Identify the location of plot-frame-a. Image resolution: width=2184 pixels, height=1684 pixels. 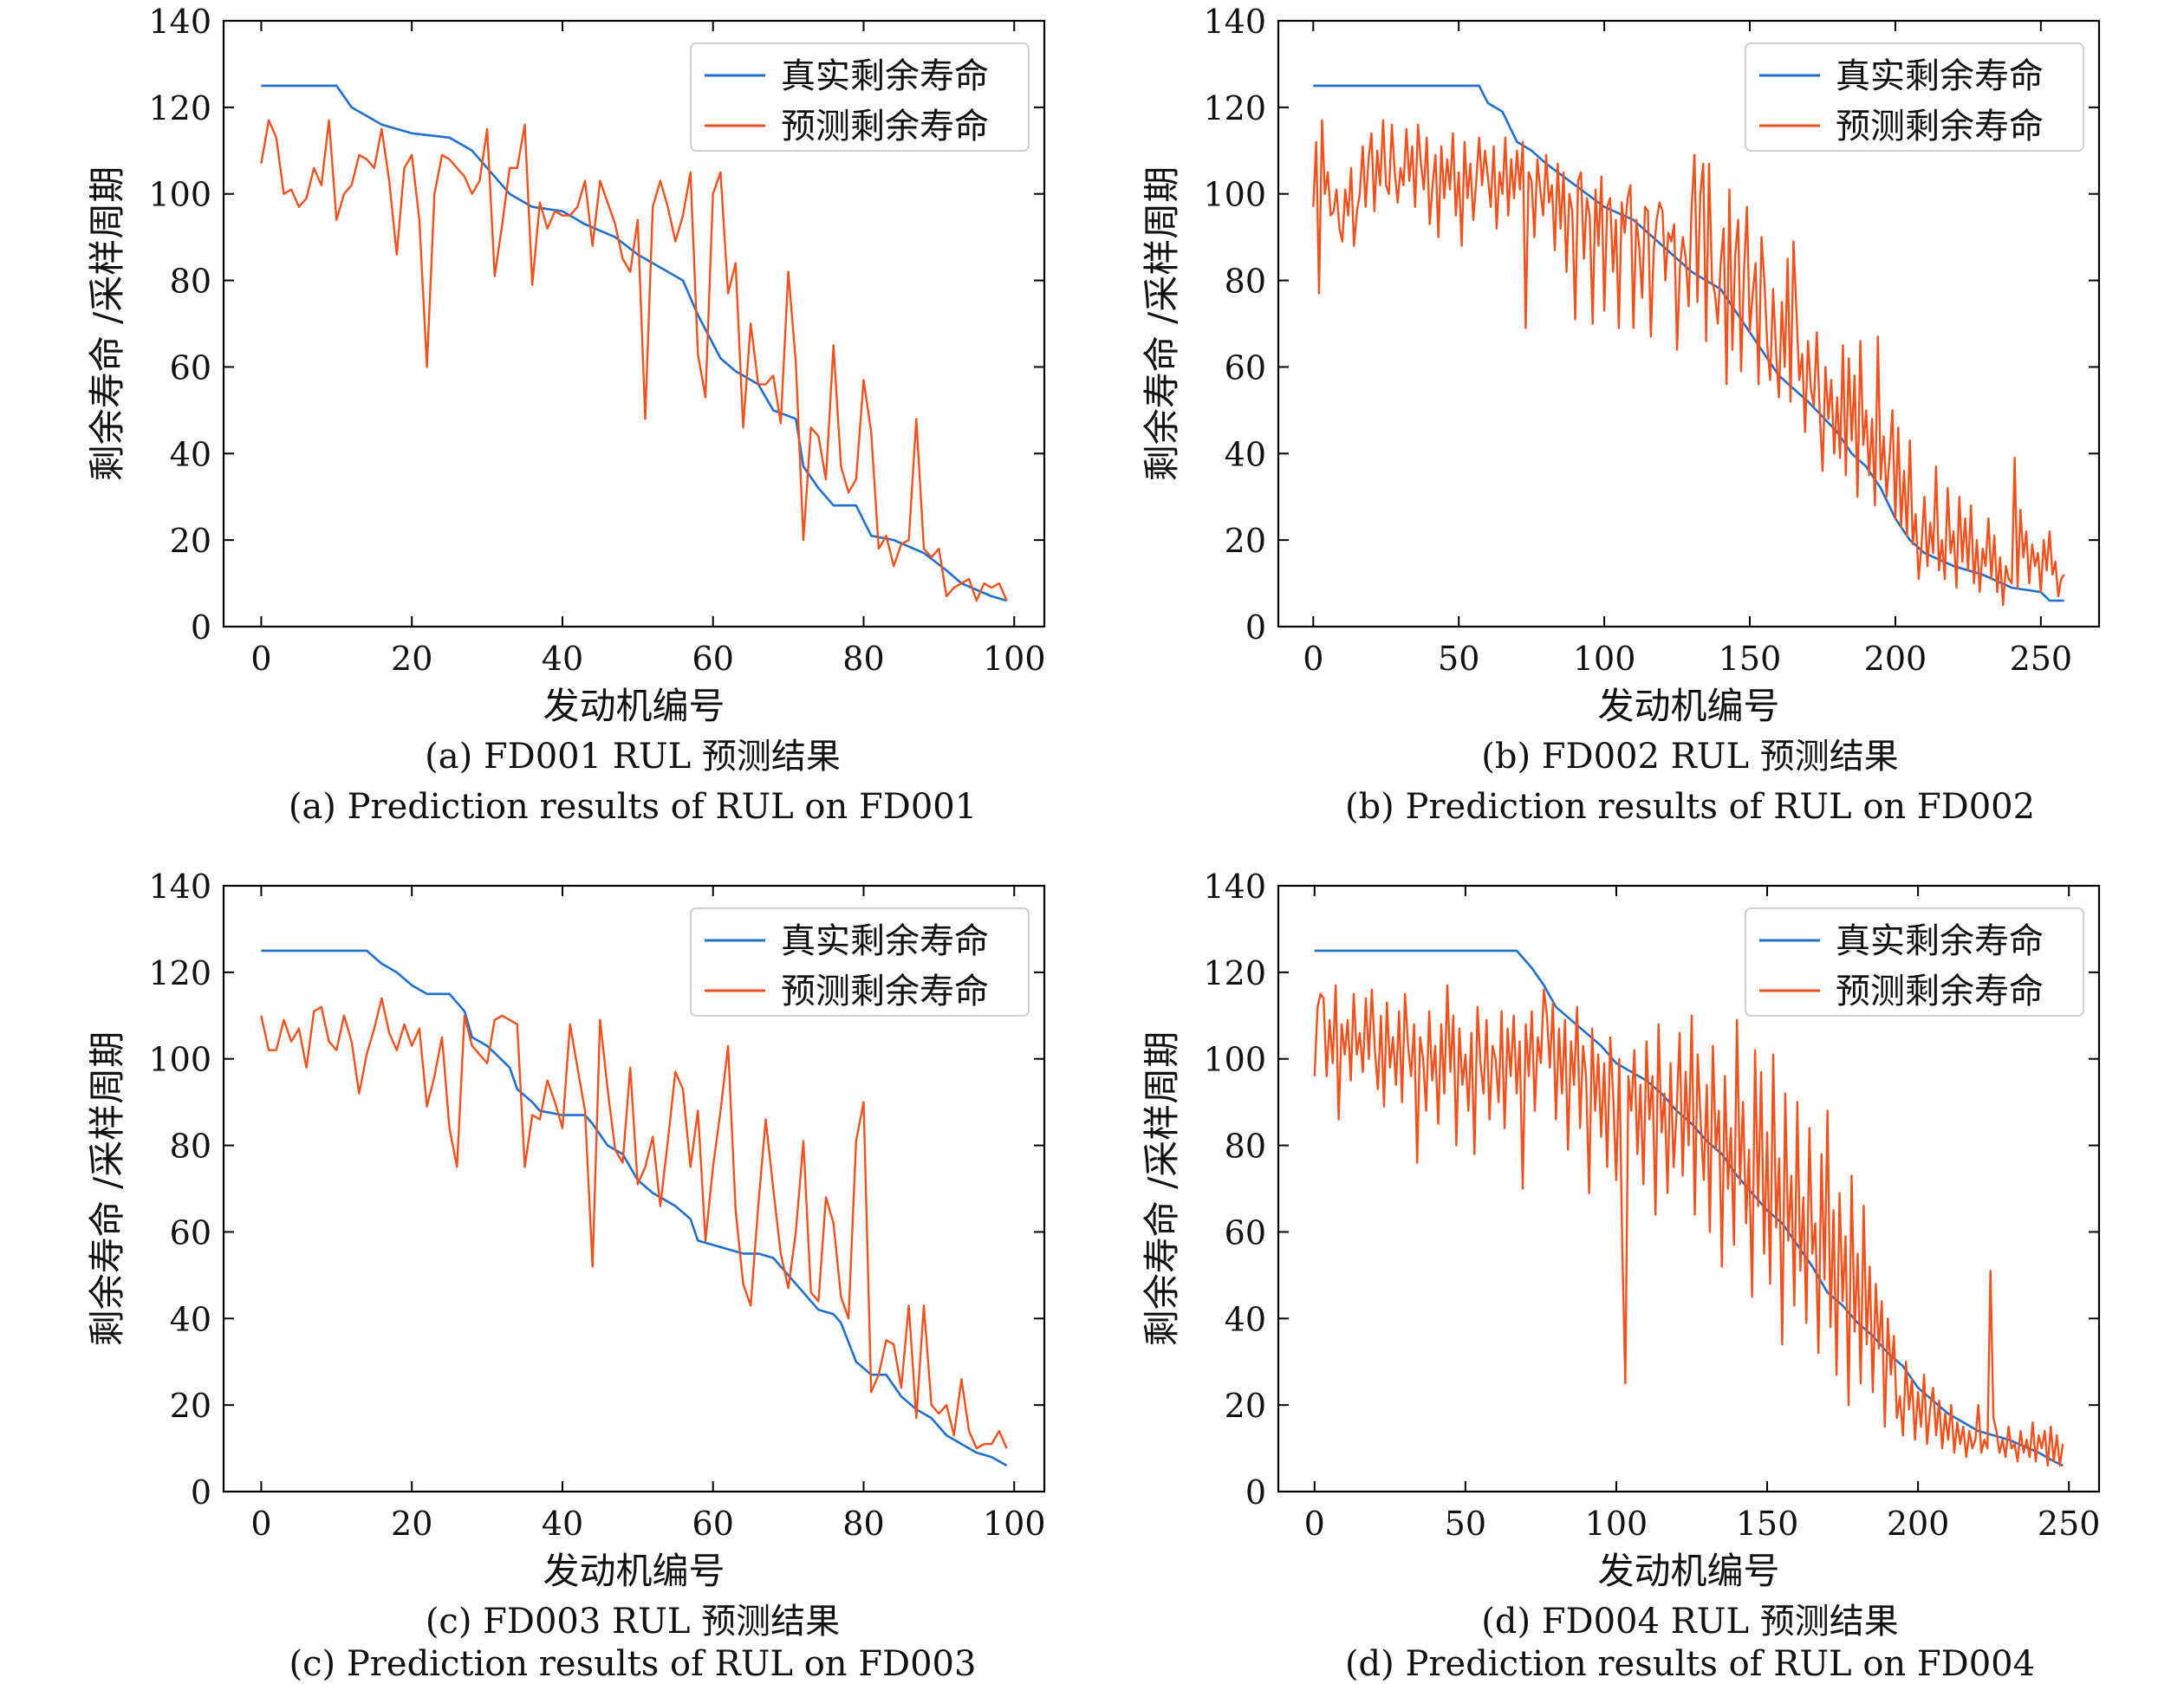
(634, 324).